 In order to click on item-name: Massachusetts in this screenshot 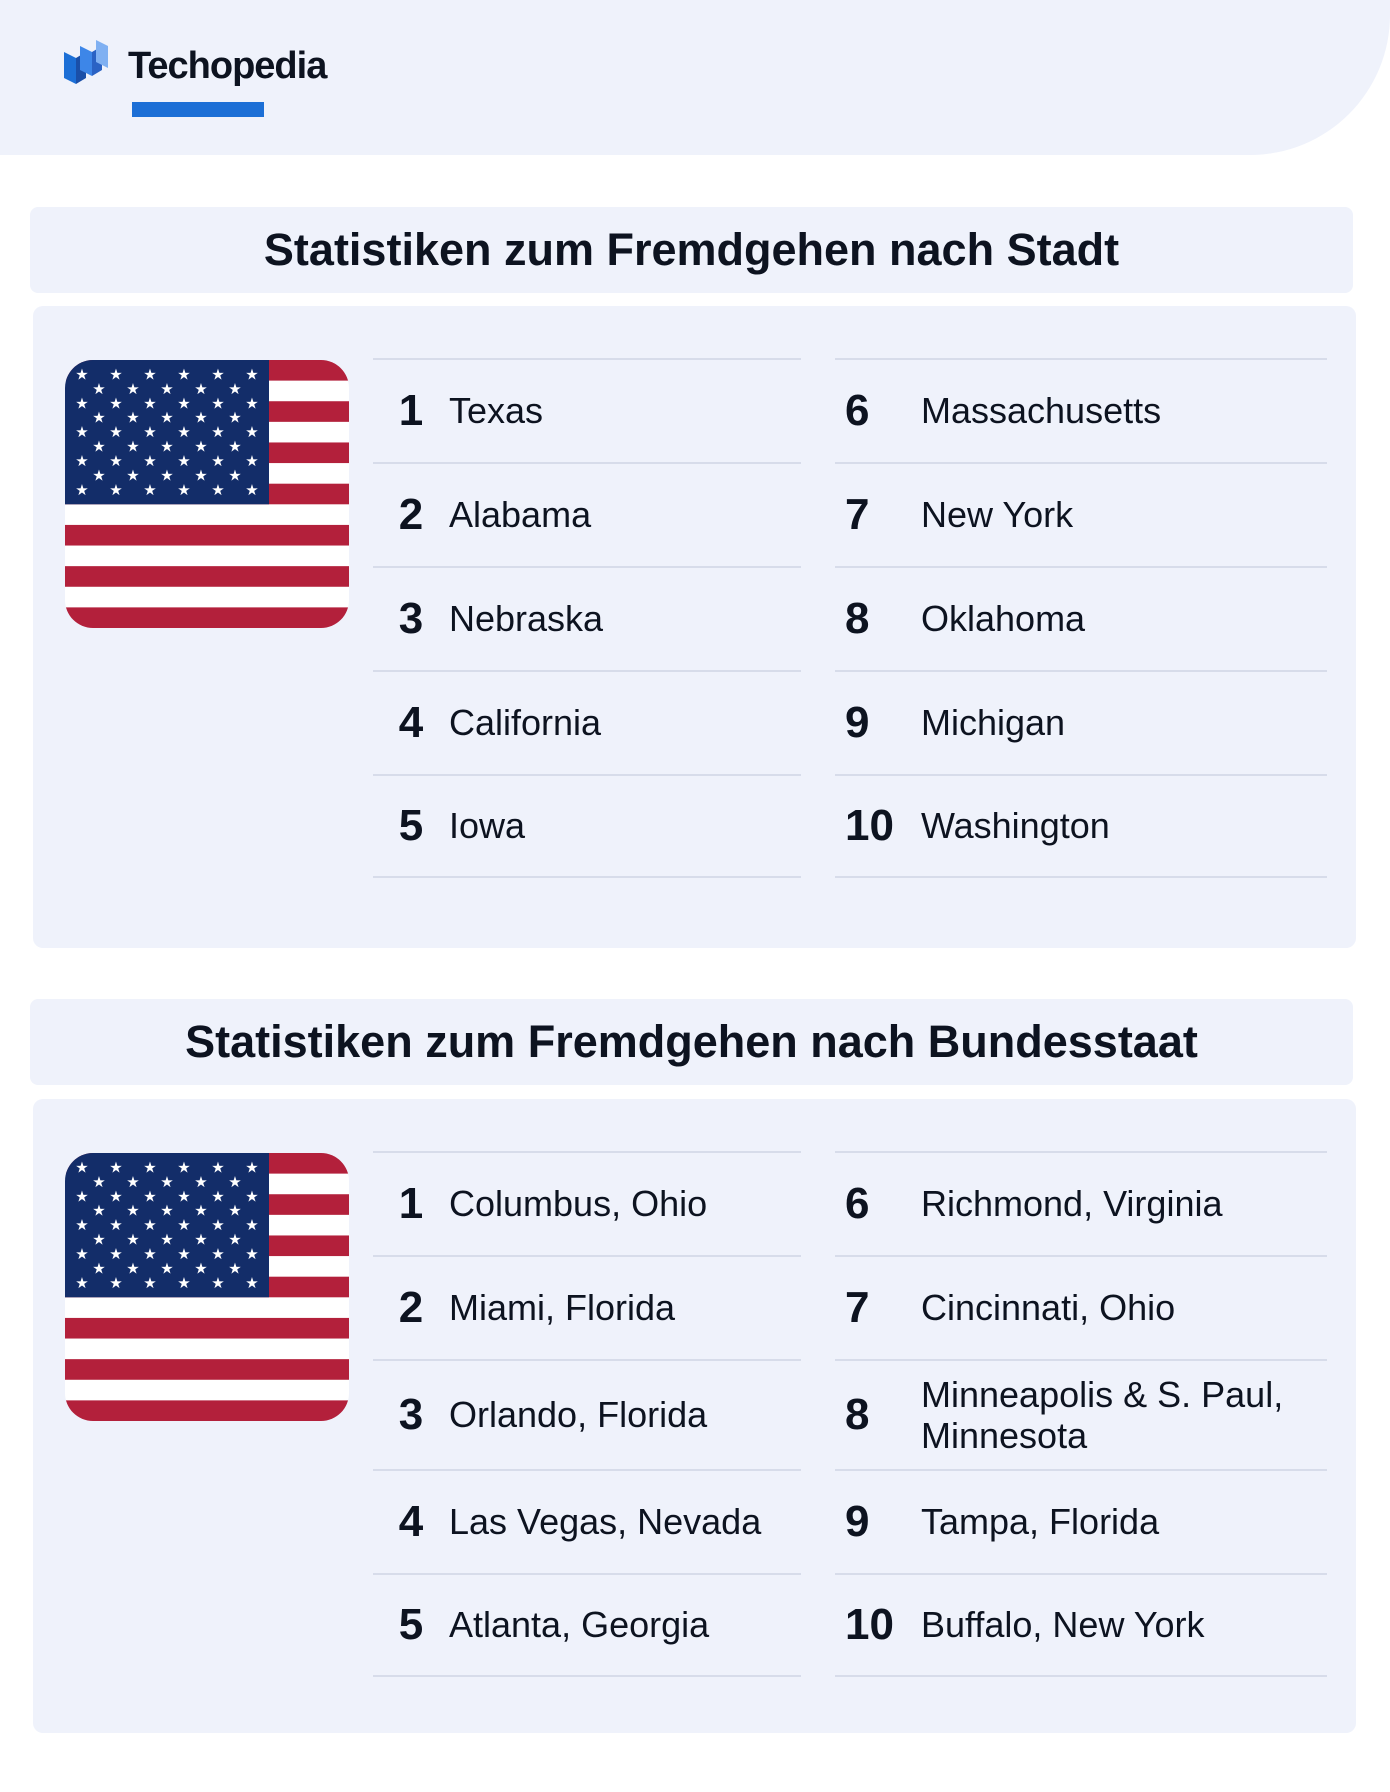, I will do `click(1041, 411)`.